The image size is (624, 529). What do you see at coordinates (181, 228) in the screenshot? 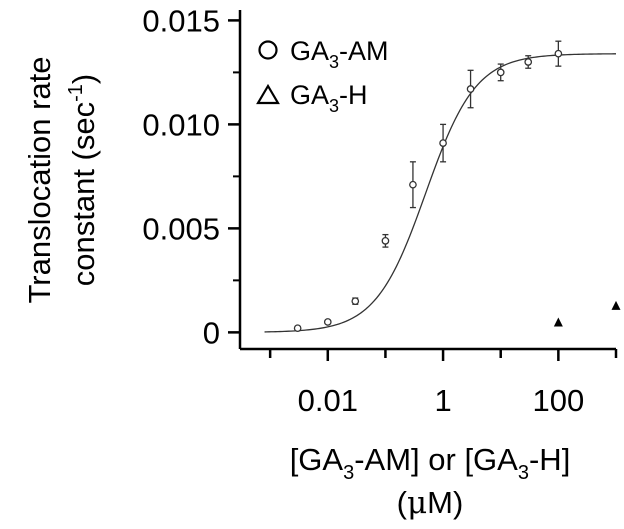
I see `y-tick-label: 0.005` at bounding box center [181, 228].